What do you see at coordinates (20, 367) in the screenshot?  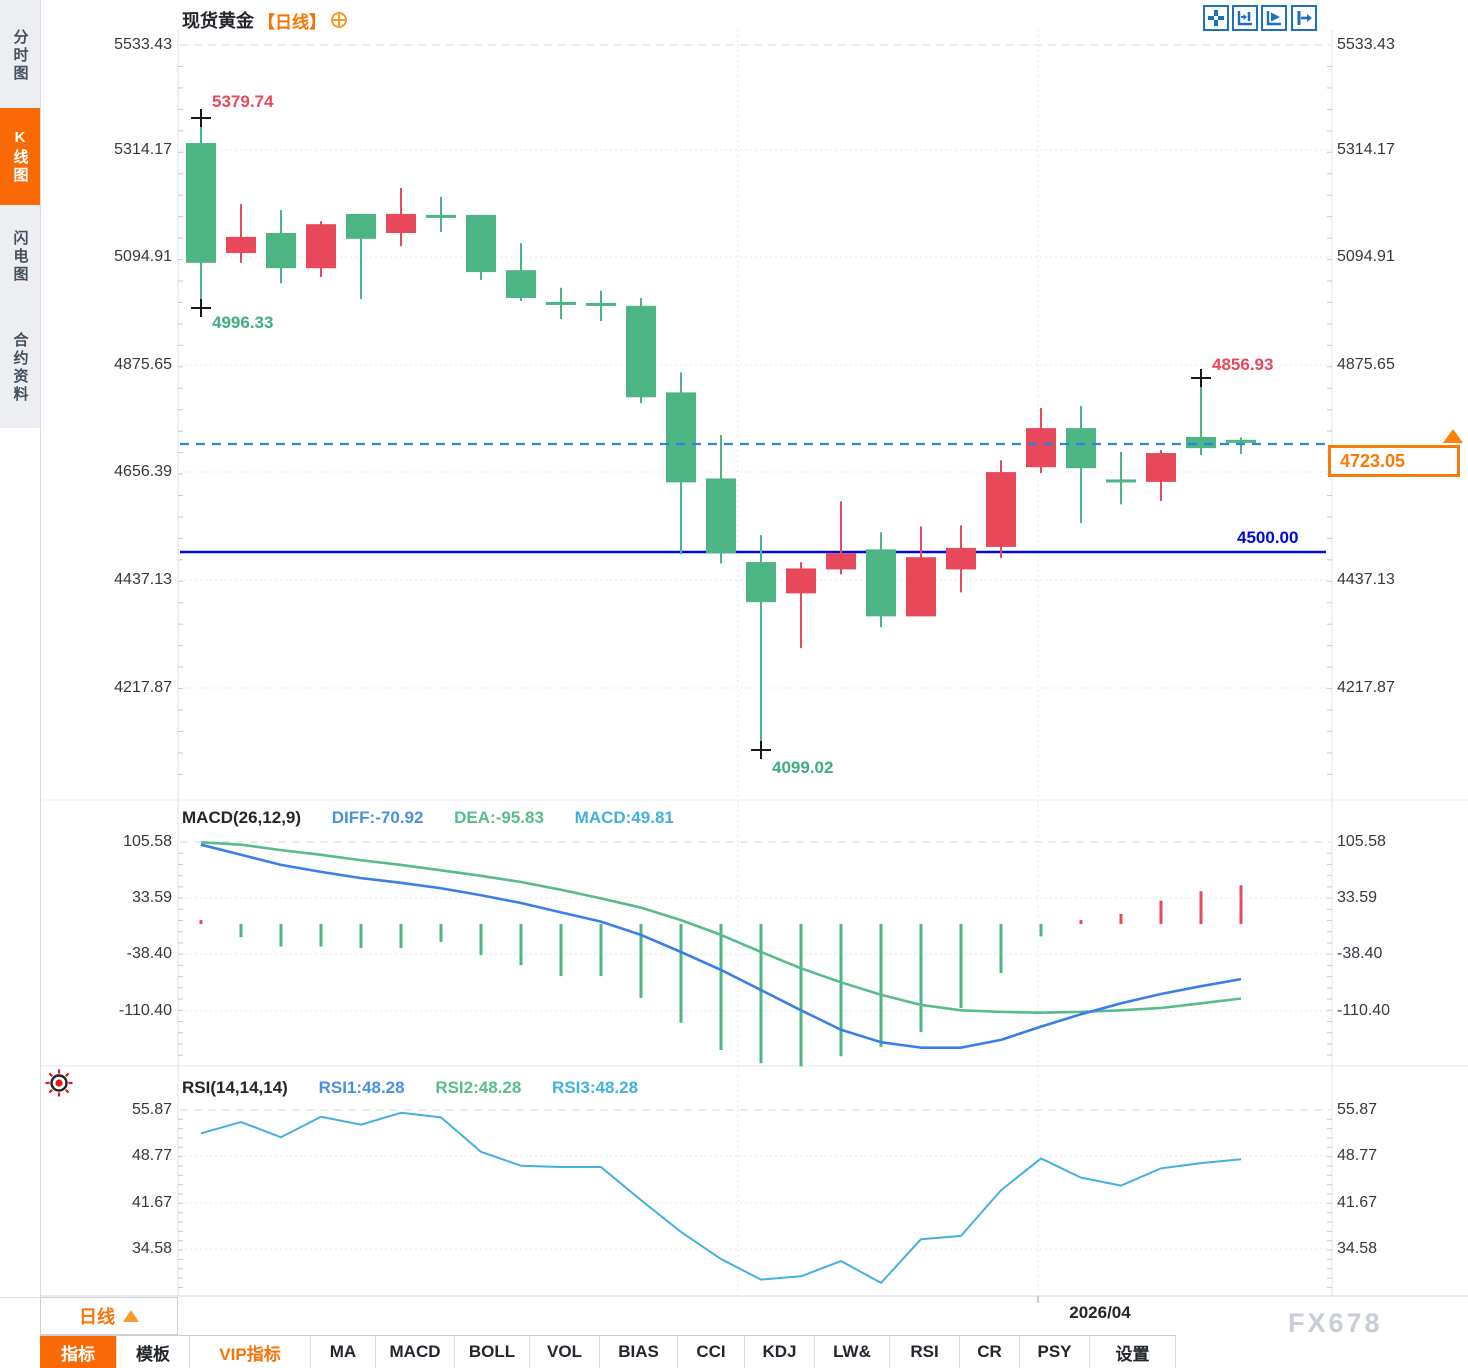 I see `sidebar-item-4: 合约资料` at bounding box center [20, 367].